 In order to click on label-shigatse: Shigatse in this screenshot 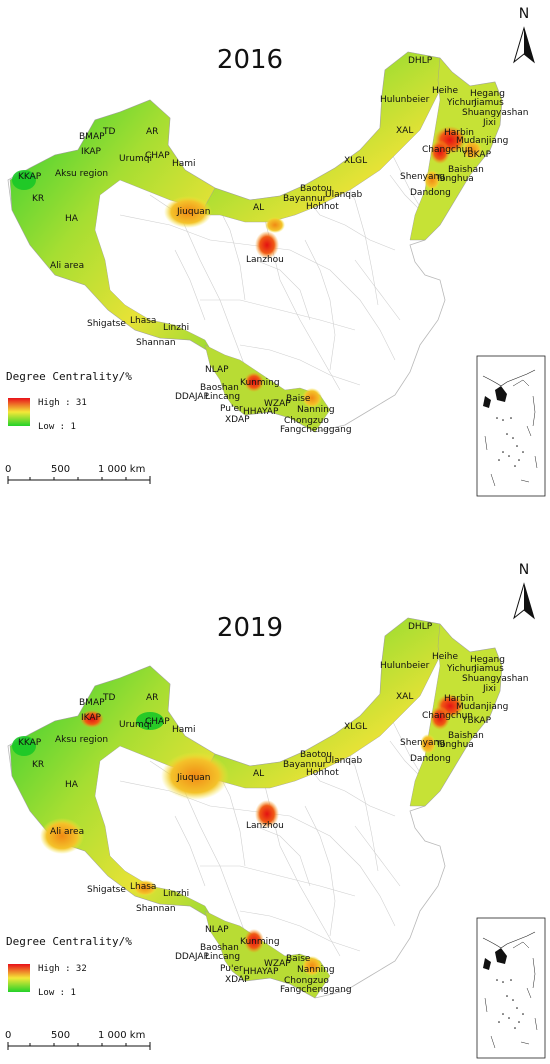, I will do `click(106, 890)`.